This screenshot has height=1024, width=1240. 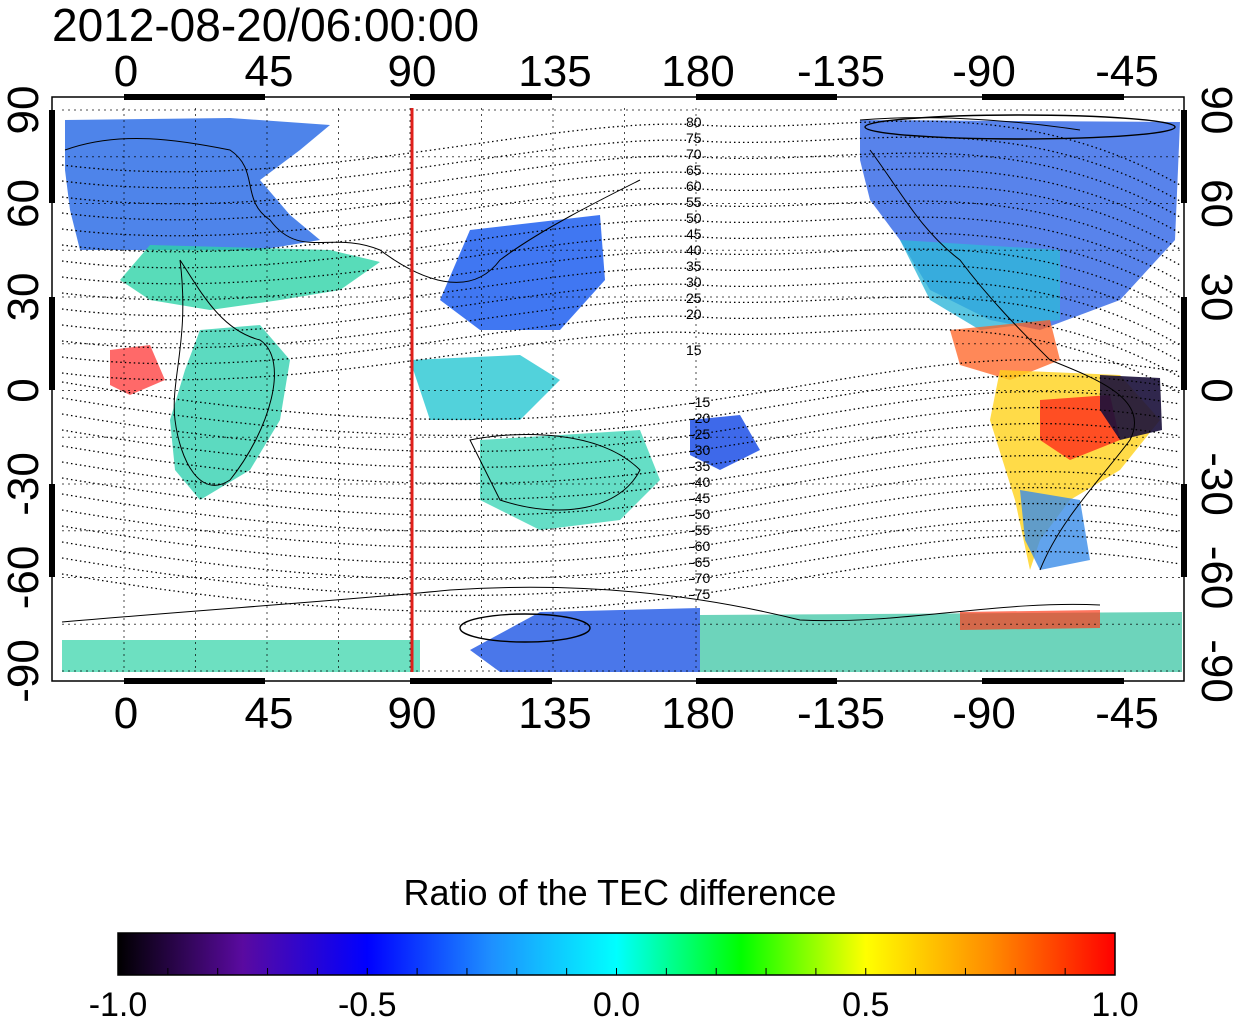 I want to click on contour-label-south: -50, so click(x=700, y=514).